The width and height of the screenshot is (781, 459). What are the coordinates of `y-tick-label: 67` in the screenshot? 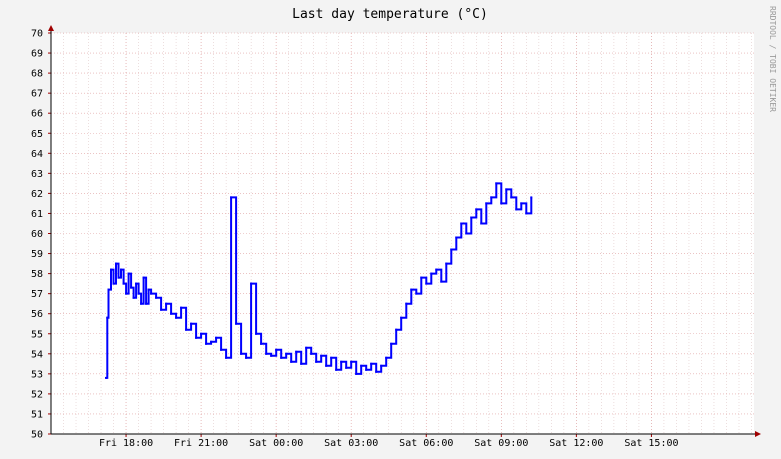 It's located at (37, 94).